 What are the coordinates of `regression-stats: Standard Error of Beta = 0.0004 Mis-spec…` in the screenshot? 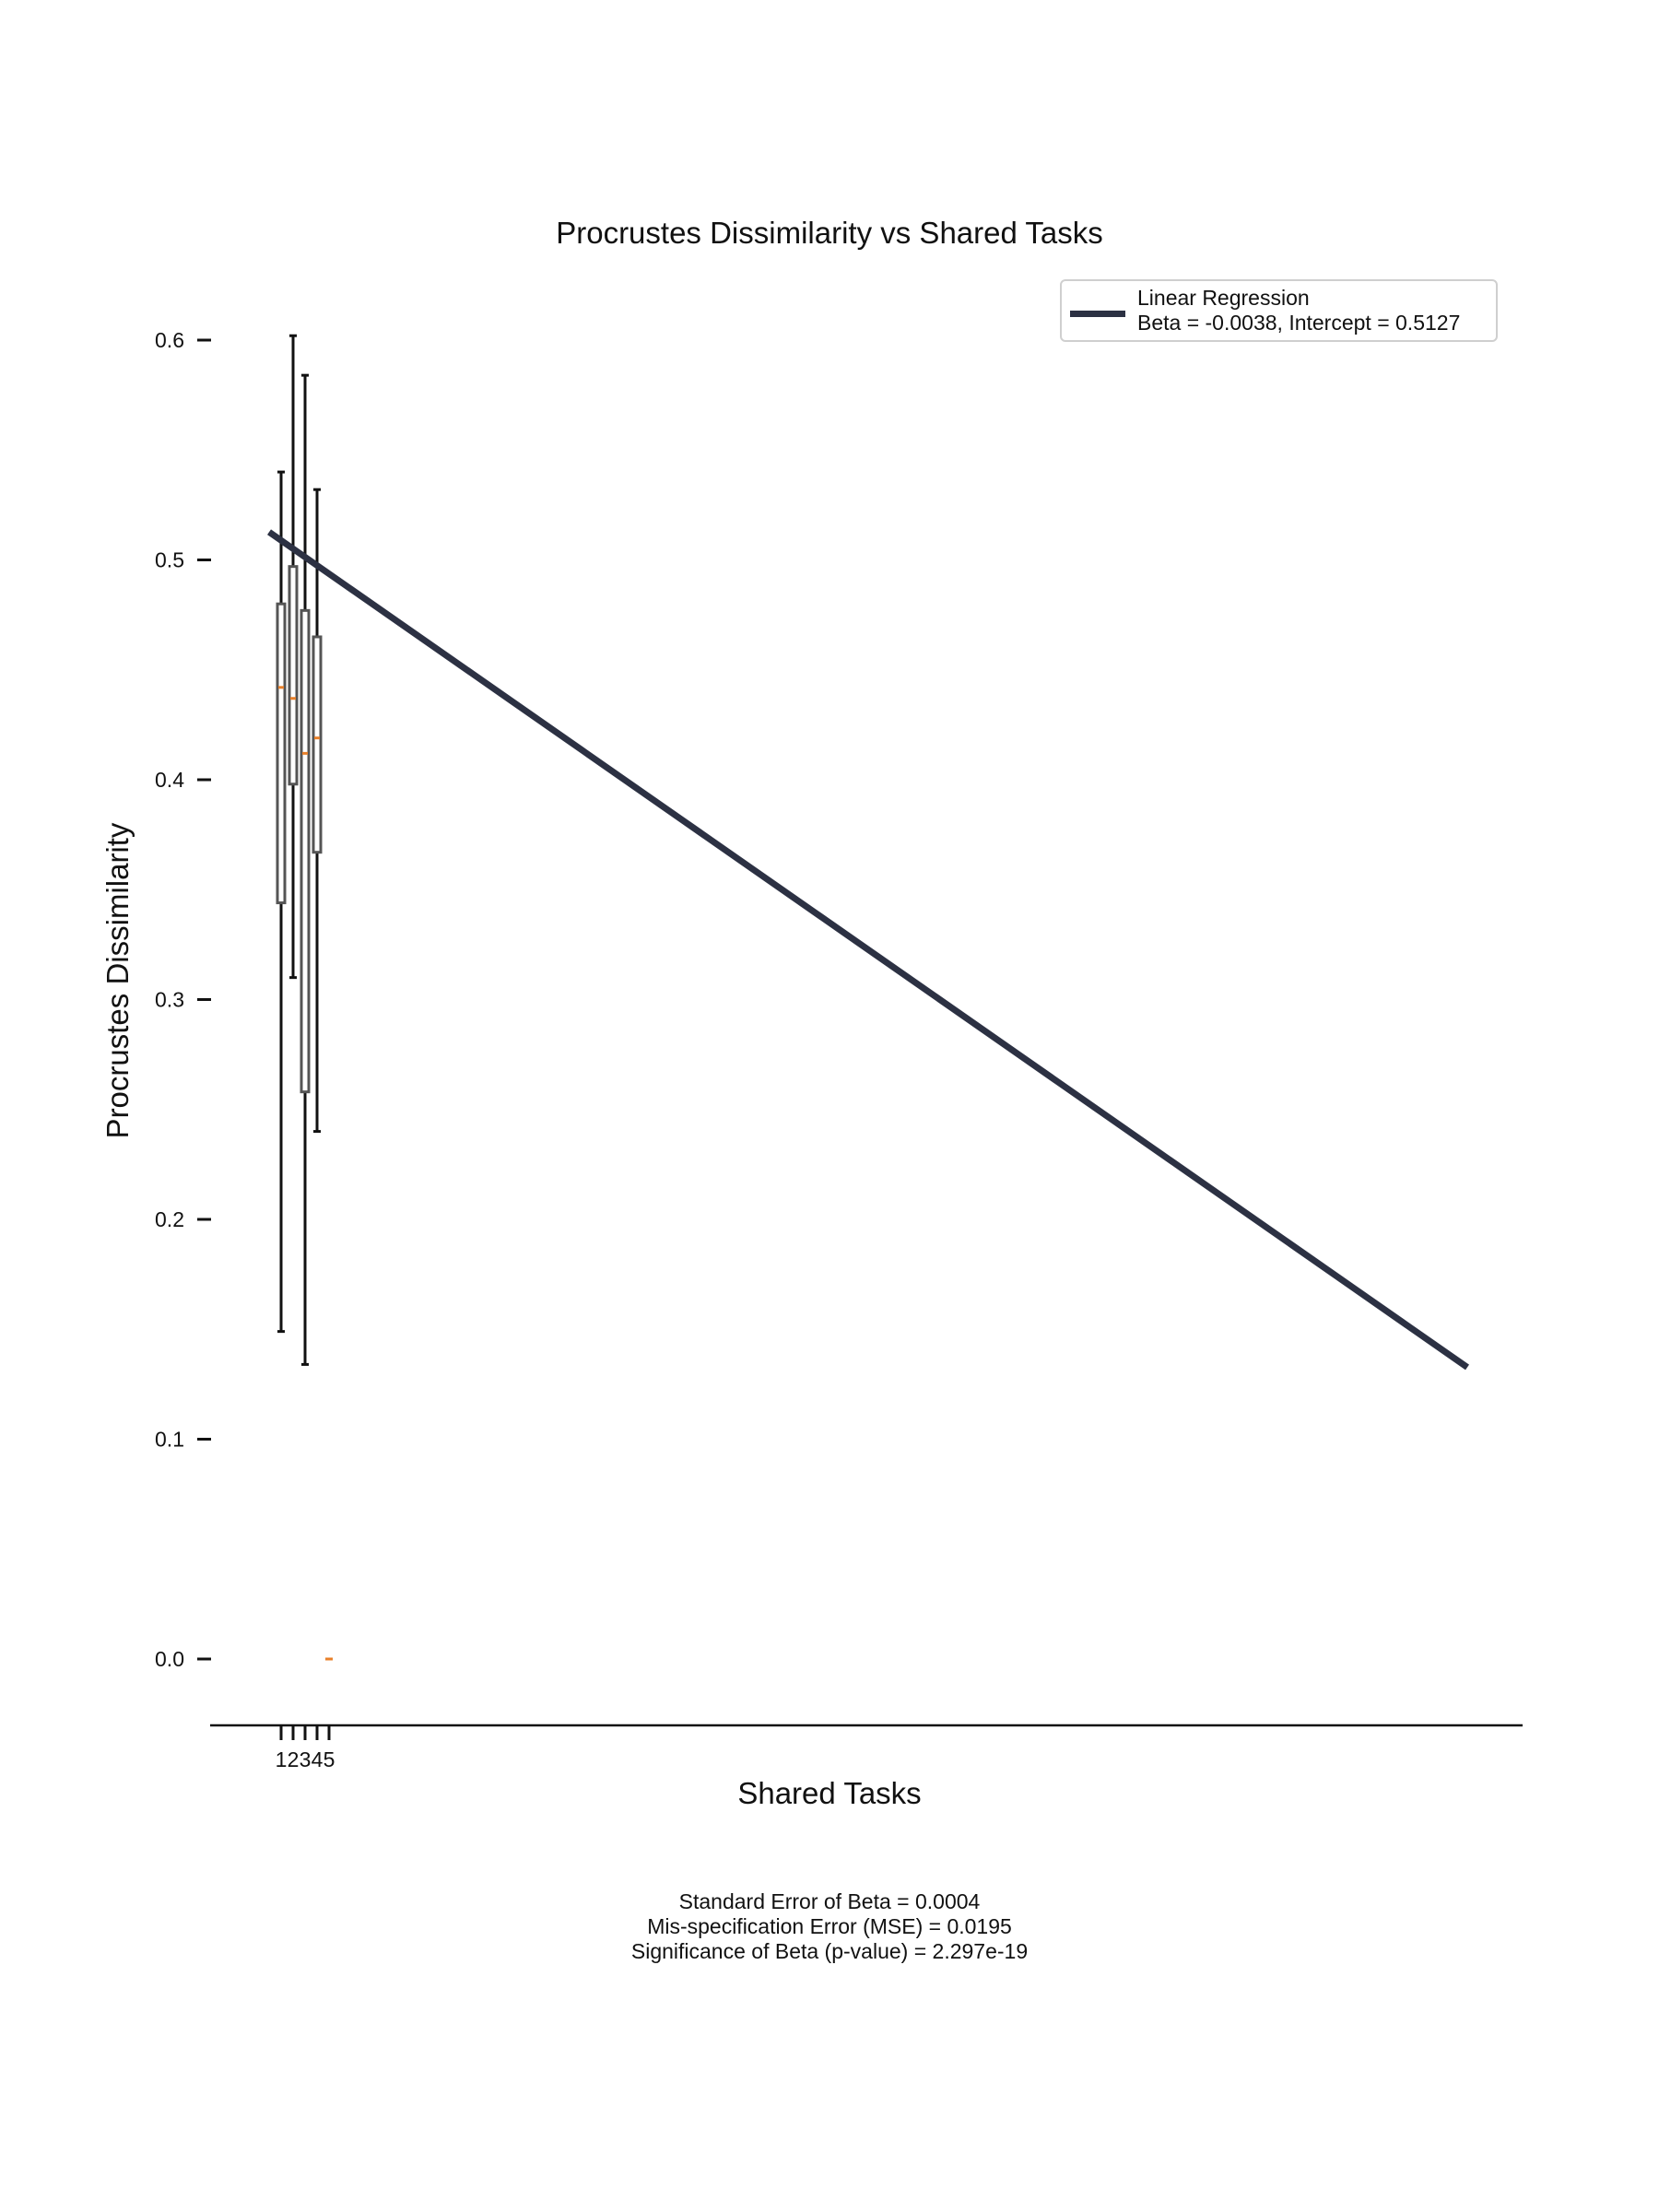 It's located at (829, 1926).